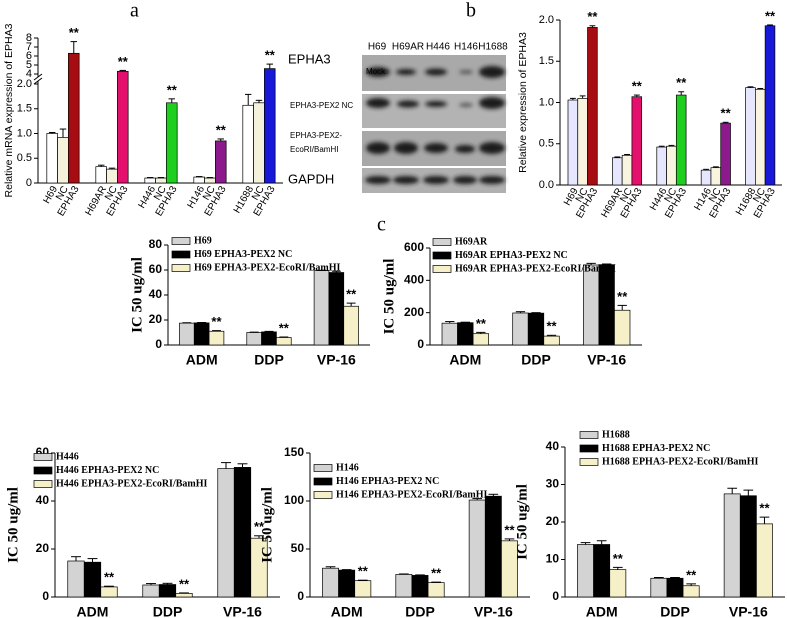 The width and height of the screenshot is (787, 618). What do you see at coordinates (67, 456) in the screenshot?
I see `legend-label: H446` at bounding box center [67, 456].